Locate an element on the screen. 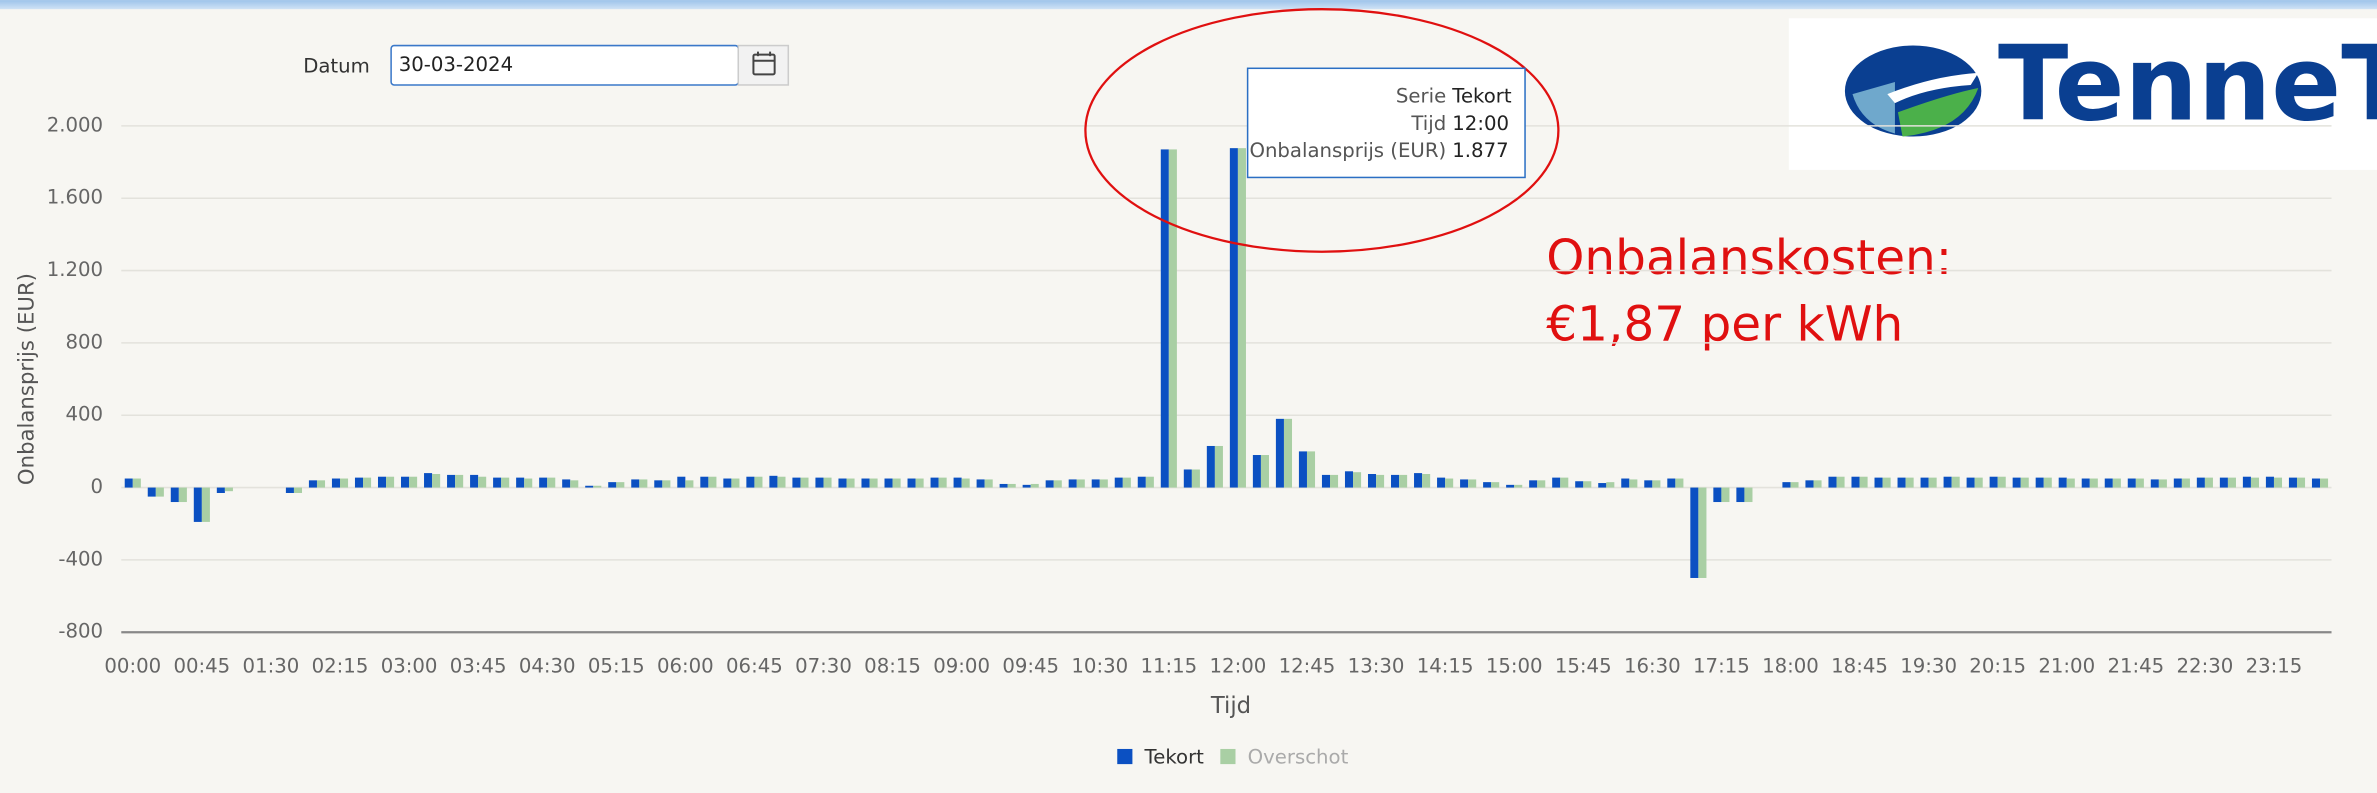  y-tick-label: 0 is located at coordinates (97, 486).